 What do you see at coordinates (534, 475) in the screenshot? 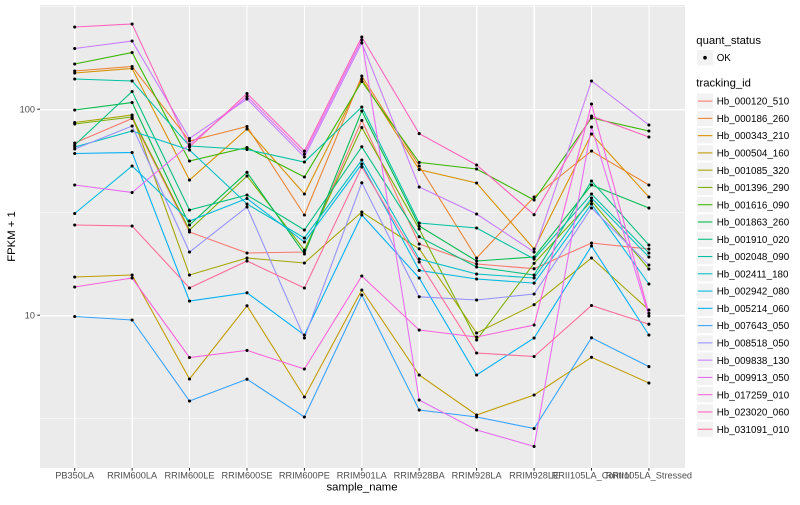
I see `svg-text: RRIM928LE` at bounding box center [534, 475].